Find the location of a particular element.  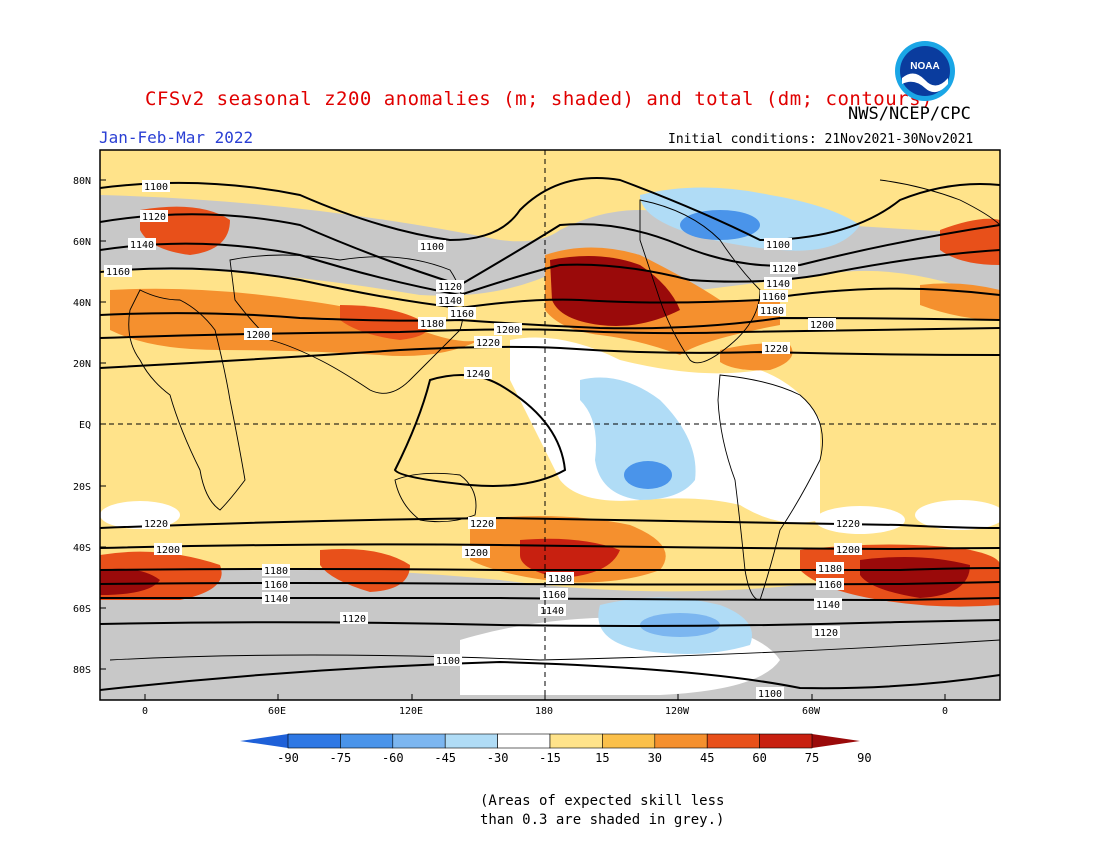

logo-text: NOAA is located at coordinates (924, 66).